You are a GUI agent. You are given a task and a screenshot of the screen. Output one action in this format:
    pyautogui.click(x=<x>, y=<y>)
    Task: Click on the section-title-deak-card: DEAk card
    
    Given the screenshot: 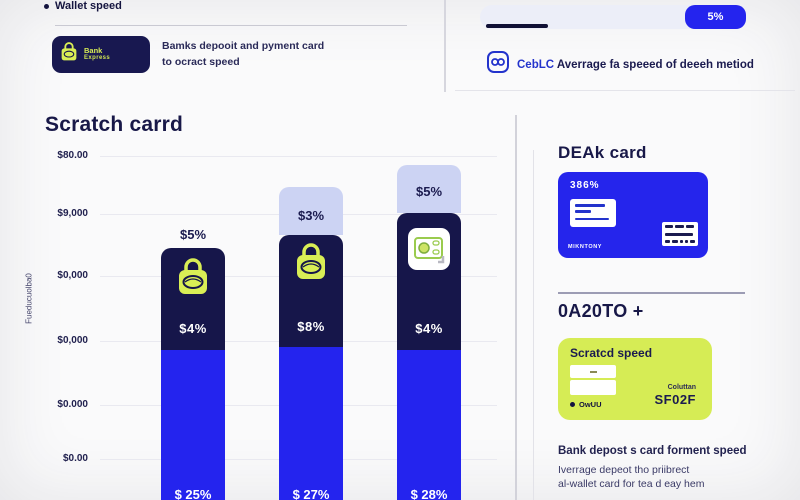 What is the action you would take?
    pyautogui.click(x=602, y=152)
    